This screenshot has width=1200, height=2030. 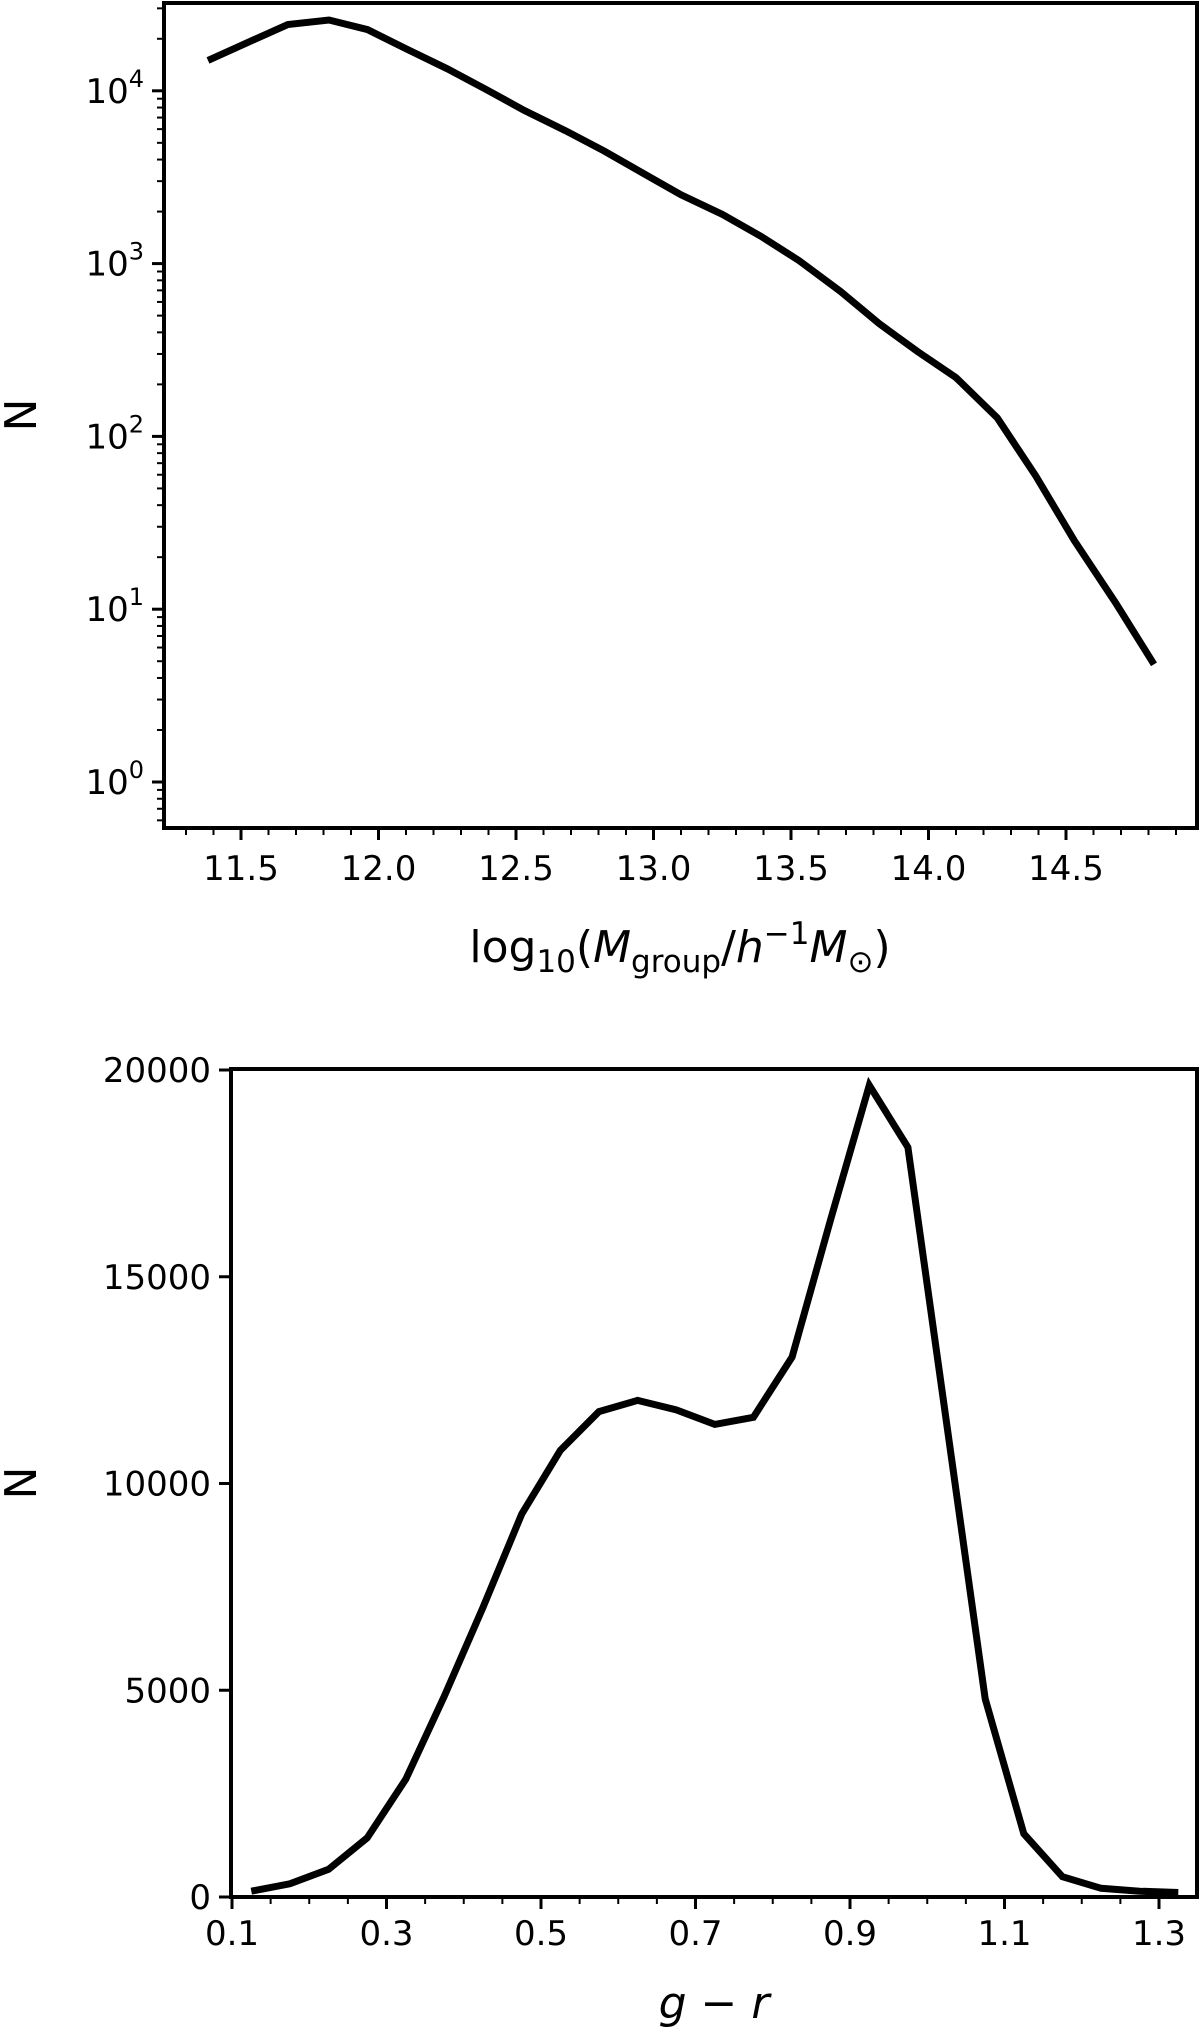 I want to click on x-tick-label: 0.9, so click(x=850, y=1934).